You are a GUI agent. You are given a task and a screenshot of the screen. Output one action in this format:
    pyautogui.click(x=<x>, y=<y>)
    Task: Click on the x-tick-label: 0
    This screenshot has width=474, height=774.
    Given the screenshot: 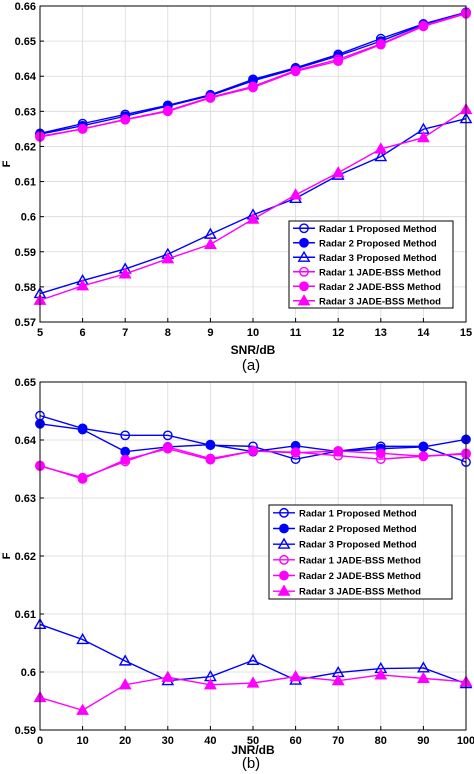 What is the action you would take?
    pyautogui.click(x=40, y=741)
    